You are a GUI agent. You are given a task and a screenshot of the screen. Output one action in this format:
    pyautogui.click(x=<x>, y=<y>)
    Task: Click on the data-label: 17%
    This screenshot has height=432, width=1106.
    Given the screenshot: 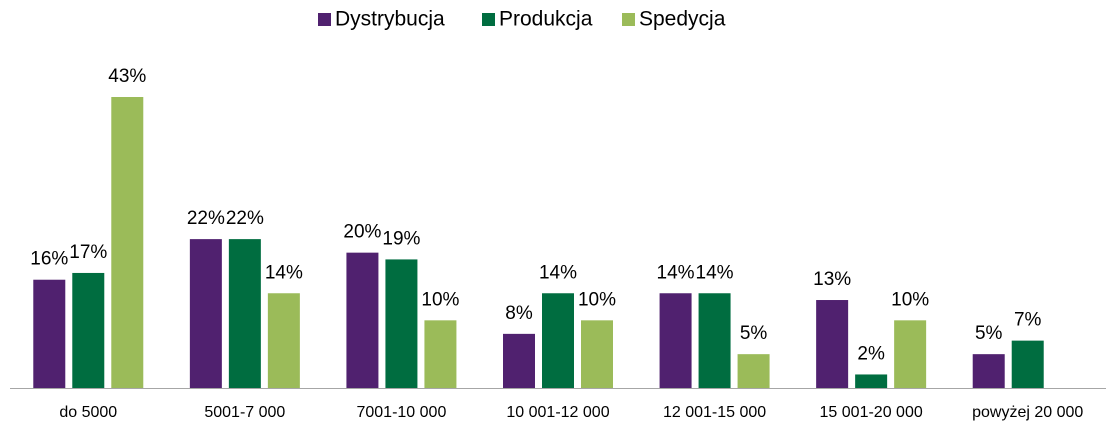 What is the action you would take?
    pyautogui.click(x=88, y=252)
    